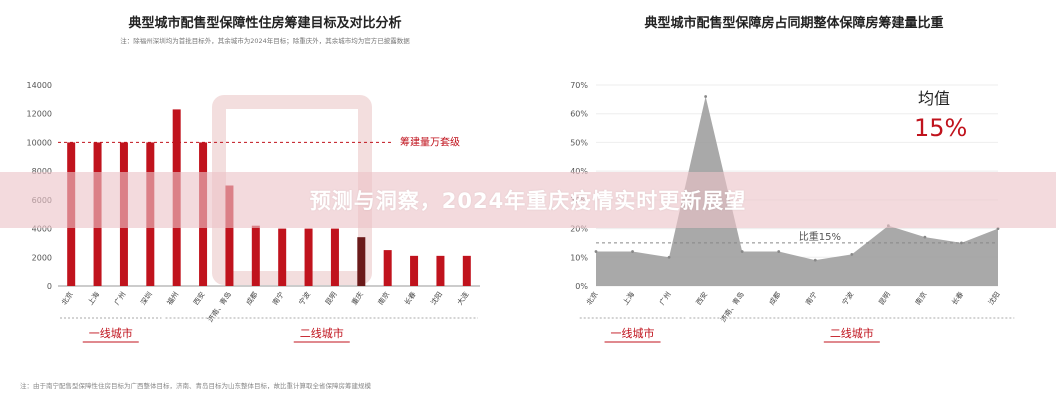 The height and width of the screenshot is (400, 1056). Describe the element at coordinates (172, 298) in the screenshot. I see `x-tick-label: 福州` at that location.